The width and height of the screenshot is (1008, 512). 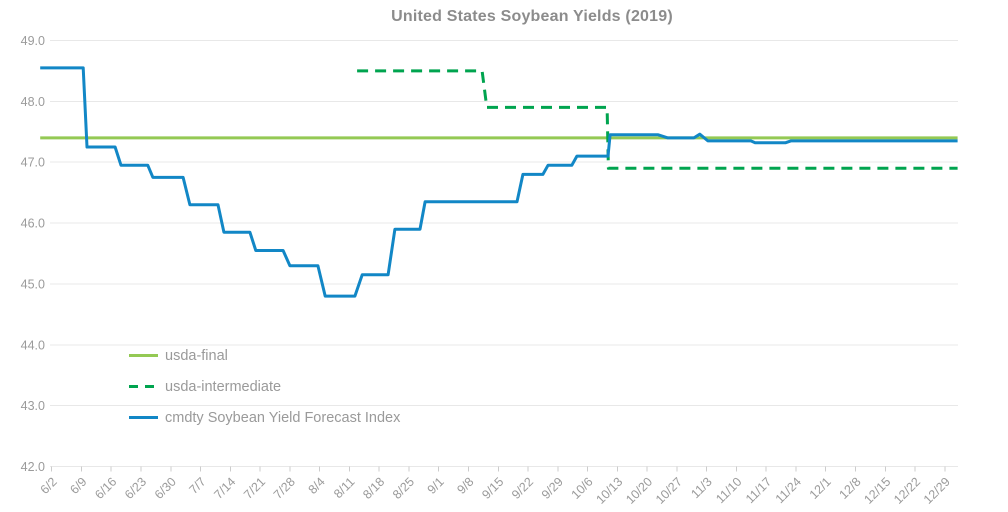 What do you see at coordinates (373, 488) in the screenshot?
I see `x-axis-tick-label: 8/18` at bounding box center [373, 488].